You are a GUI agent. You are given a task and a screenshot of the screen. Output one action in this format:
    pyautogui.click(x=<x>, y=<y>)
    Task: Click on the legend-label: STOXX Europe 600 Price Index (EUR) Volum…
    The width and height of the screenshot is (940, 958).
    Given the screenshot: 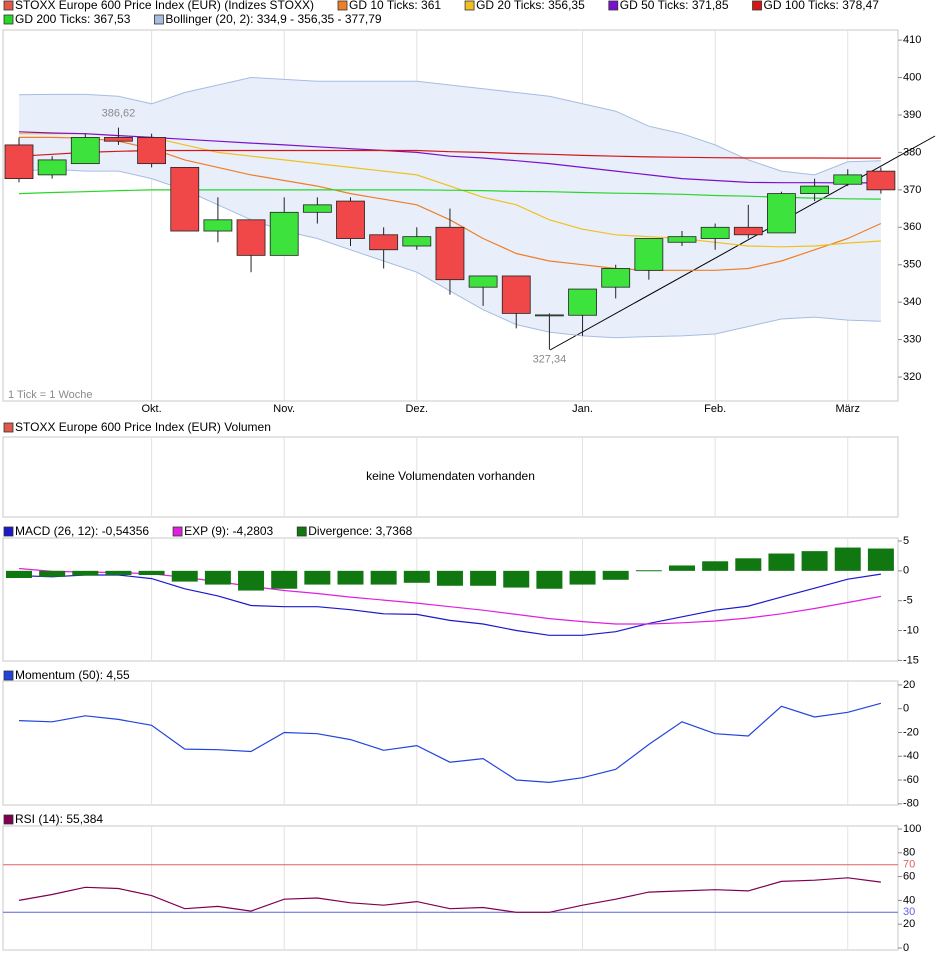 What is the action you would take?
    pyautogui.click(x=143, y=427)
    